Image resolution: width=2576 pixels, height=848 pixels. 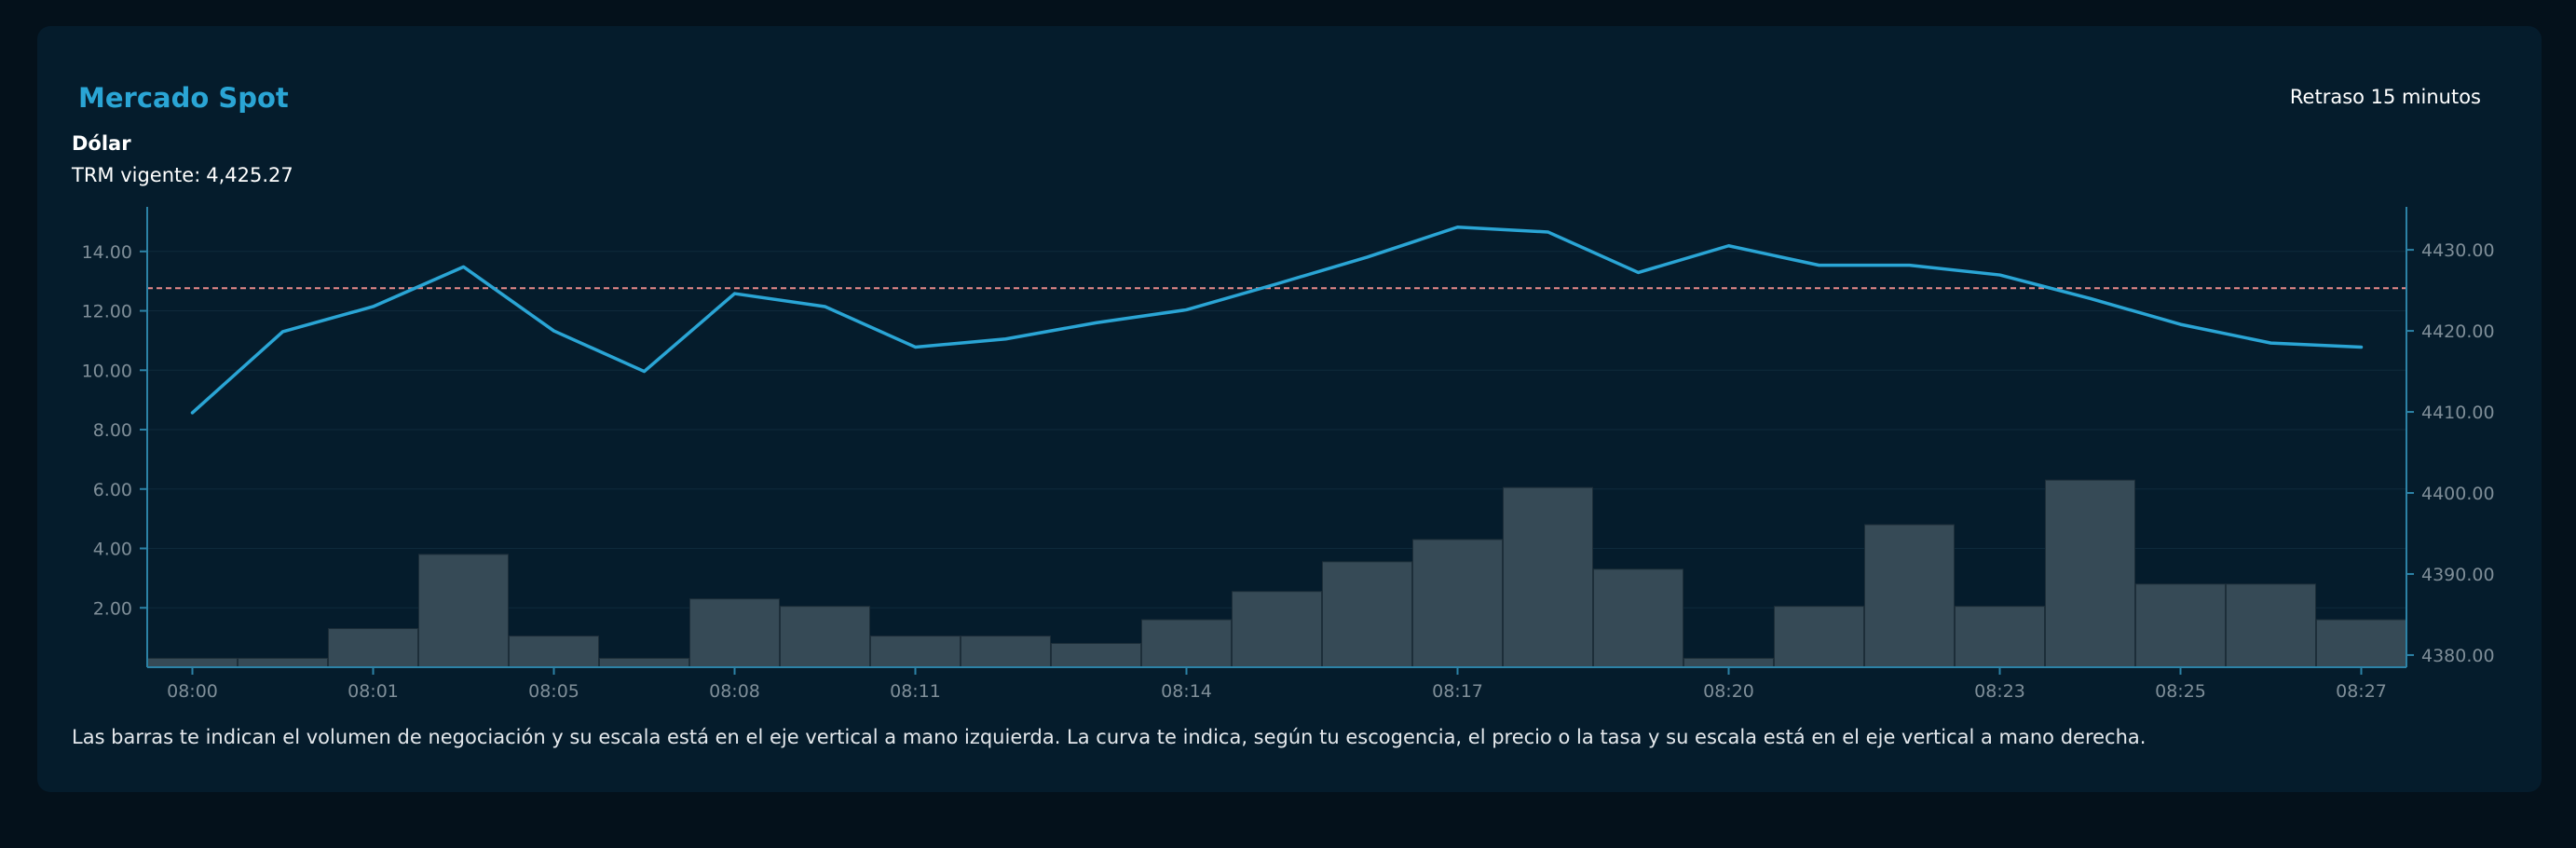 What do you see at coordinates (101, 143) in the screenshot?
I see `instrument-label: Dólar` at bounding box center [101, 143].